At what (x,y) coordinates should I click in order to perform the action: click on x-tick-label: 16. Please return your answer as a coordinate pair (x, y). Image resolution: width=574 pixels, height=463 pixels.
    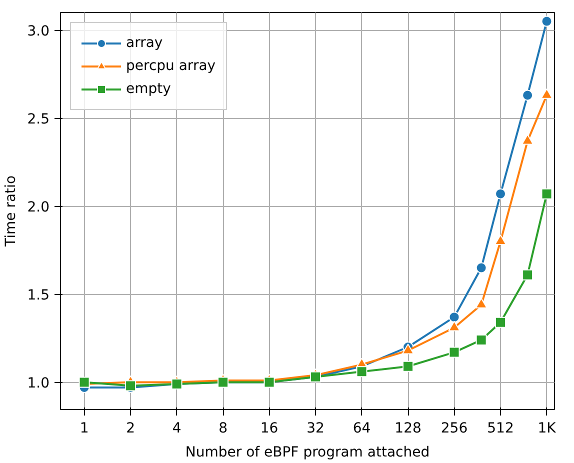
    Looking at the image, I should click on (269, 428).